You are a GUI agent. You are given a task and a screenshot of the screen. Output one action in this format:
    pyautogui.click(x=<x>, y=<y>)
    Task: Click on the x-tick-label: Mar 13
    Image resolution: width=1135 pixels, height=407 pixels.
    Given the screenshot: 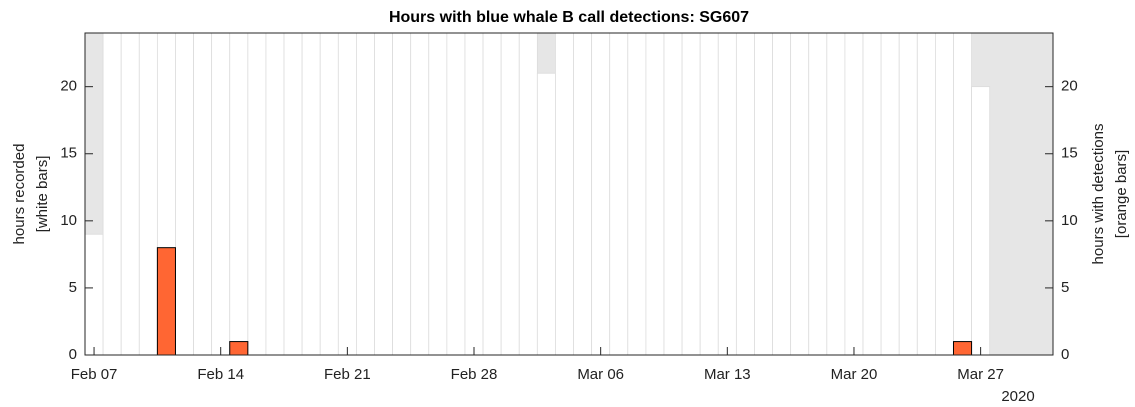 What is the action you would take?
    pyautogui.click(x=727, y=374)
    